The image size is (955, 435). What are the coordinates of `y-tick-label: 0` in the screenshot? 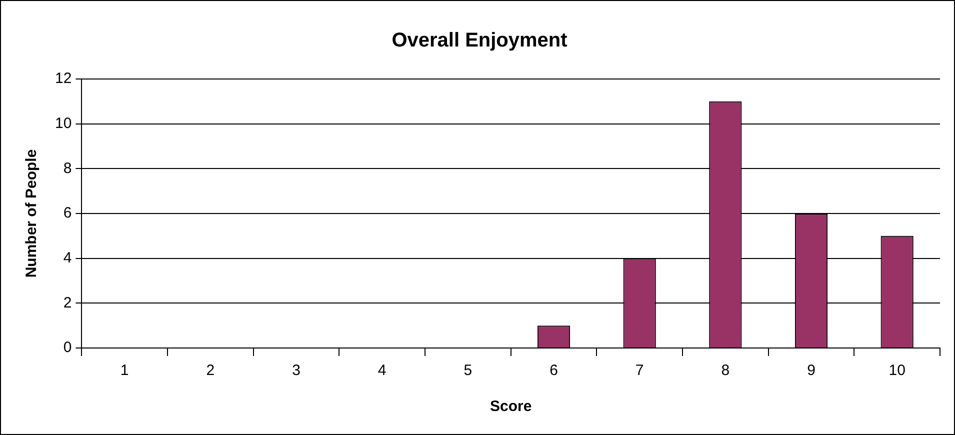 It's located at (67, 347).